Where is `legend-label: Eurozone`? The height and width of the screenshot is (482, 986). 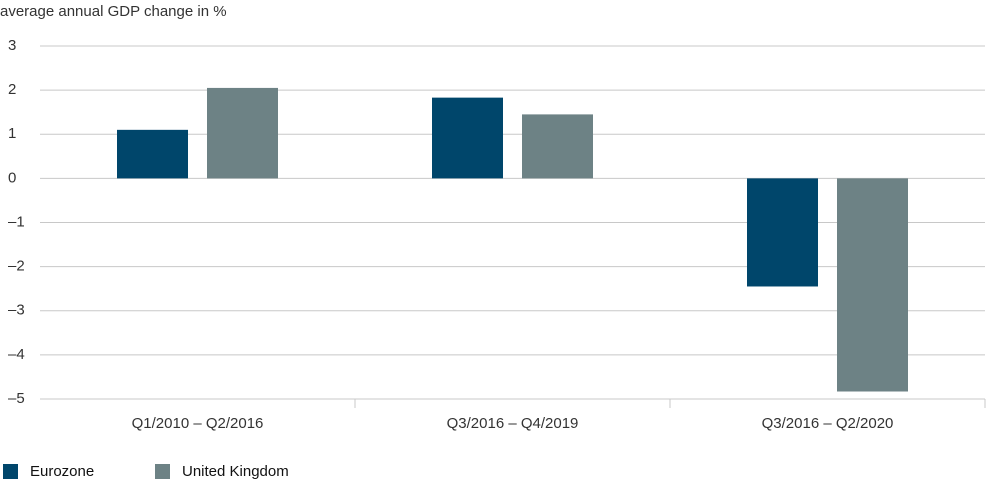 legend-label: Eurozone is located at coordinates (62, 471).